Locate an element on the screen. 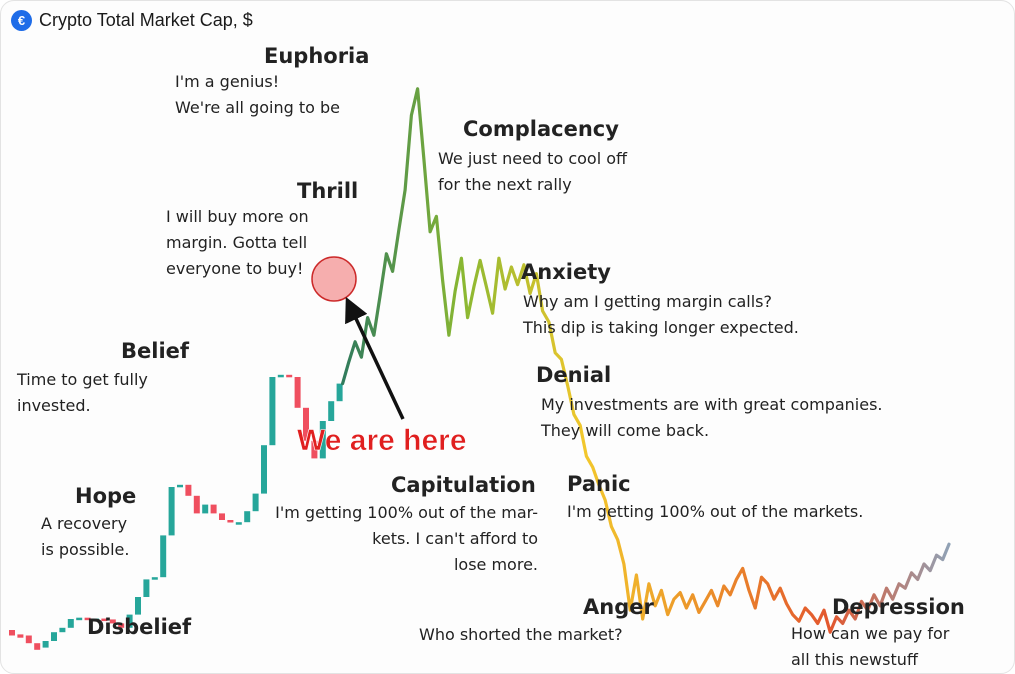  phase-note: everyone to buy! is located at coordinates (234, 268).